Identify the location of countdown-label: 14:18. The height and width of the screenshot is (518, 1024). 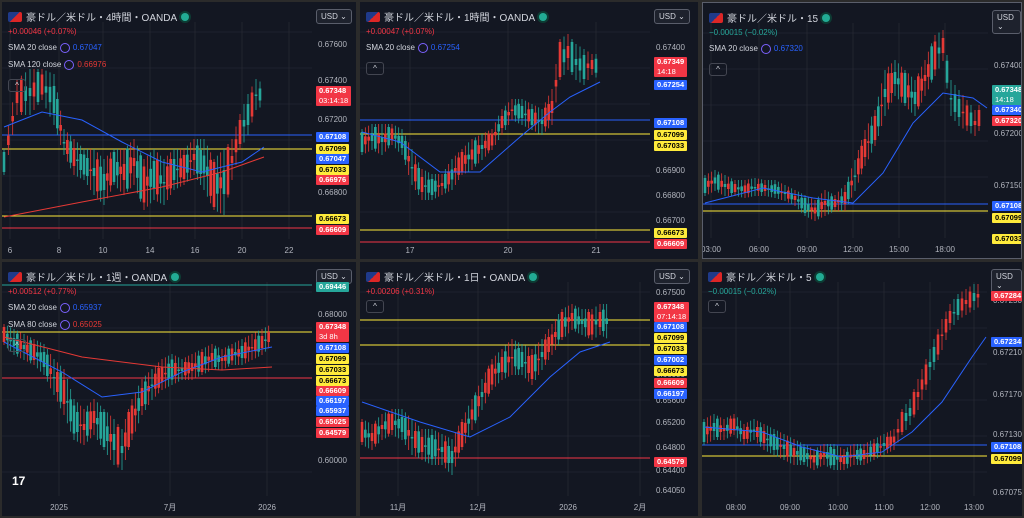
(666, 71).